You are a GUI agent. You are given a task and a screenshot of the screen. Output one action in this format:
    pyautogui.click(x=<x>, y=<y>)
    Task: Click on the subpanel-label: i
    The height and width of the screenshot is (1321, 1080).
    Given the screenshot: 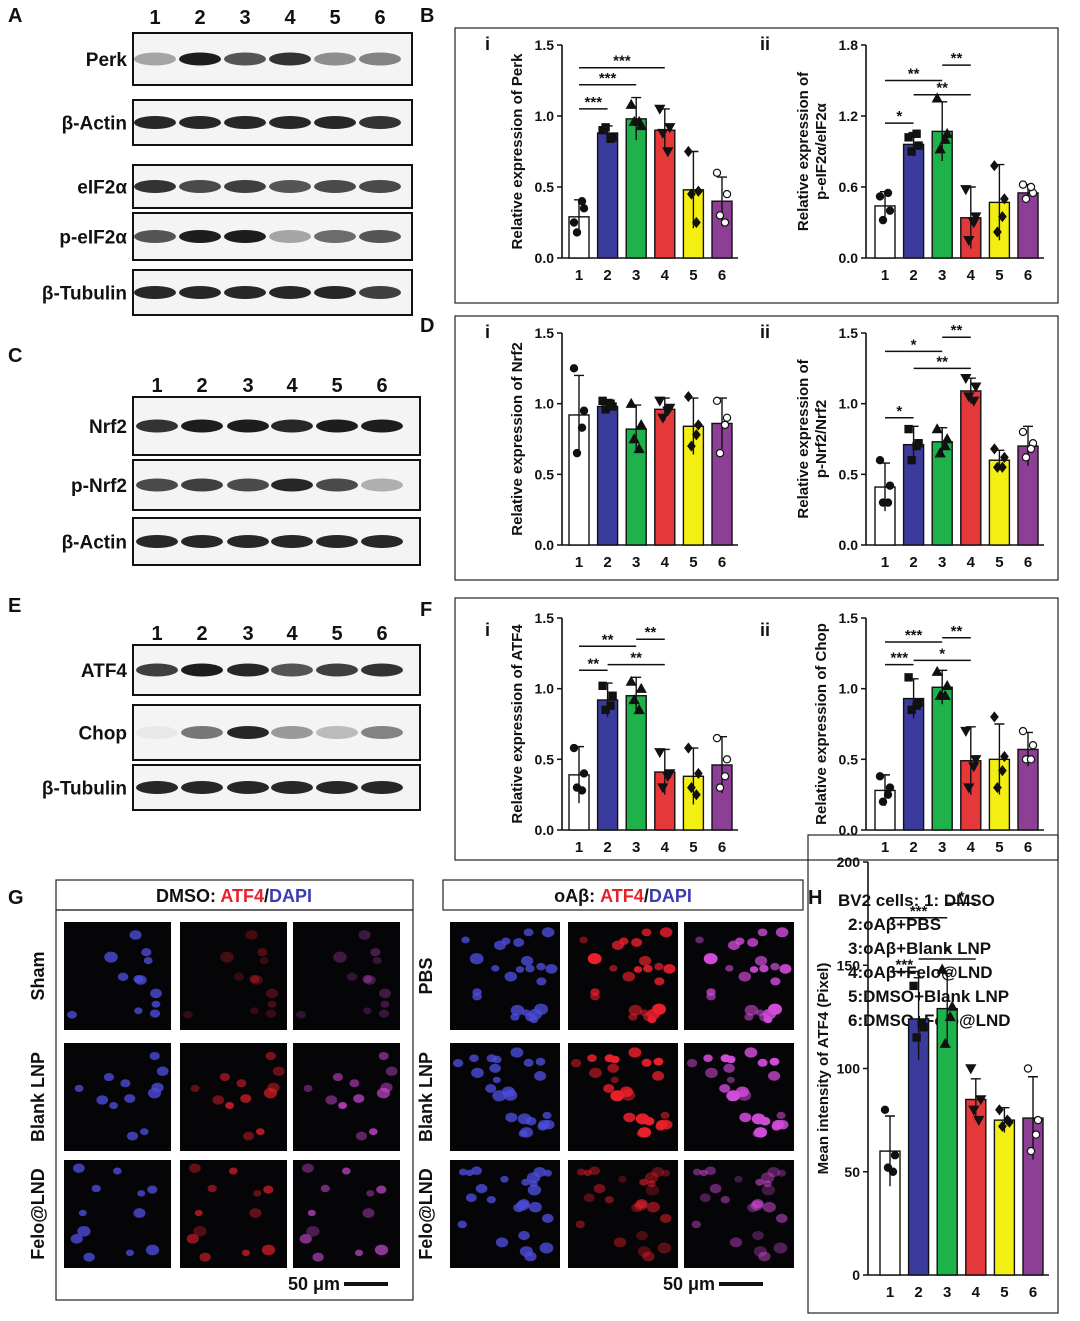 What is the action you would take?
    pyautogui.click(x=487, y=44)
    